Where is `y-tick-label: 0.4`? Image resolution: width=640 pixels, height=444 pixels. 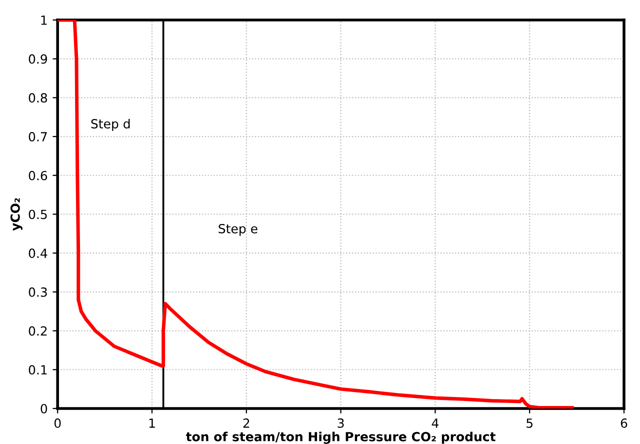 y-tick-label: 0.4 is located at coordinates (38, 253).